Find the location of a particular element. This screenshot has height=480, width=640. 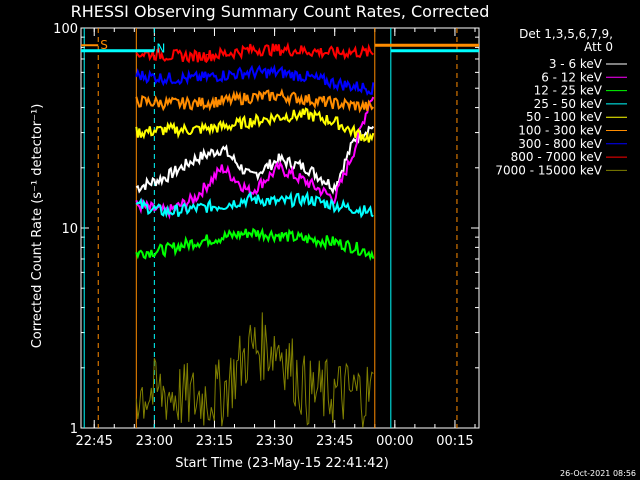

x-tick-label: 22:45 is located at coordinates (93, 441).